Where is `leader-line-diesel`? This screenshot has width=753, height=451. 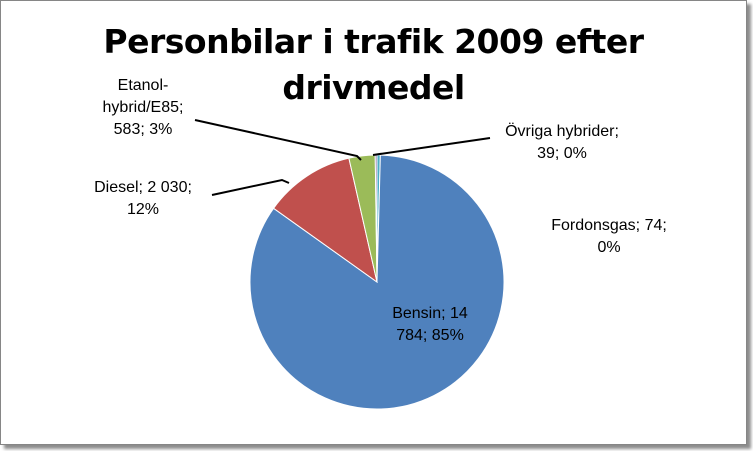
leader-line-diesel is located at coordinates (250, 187).